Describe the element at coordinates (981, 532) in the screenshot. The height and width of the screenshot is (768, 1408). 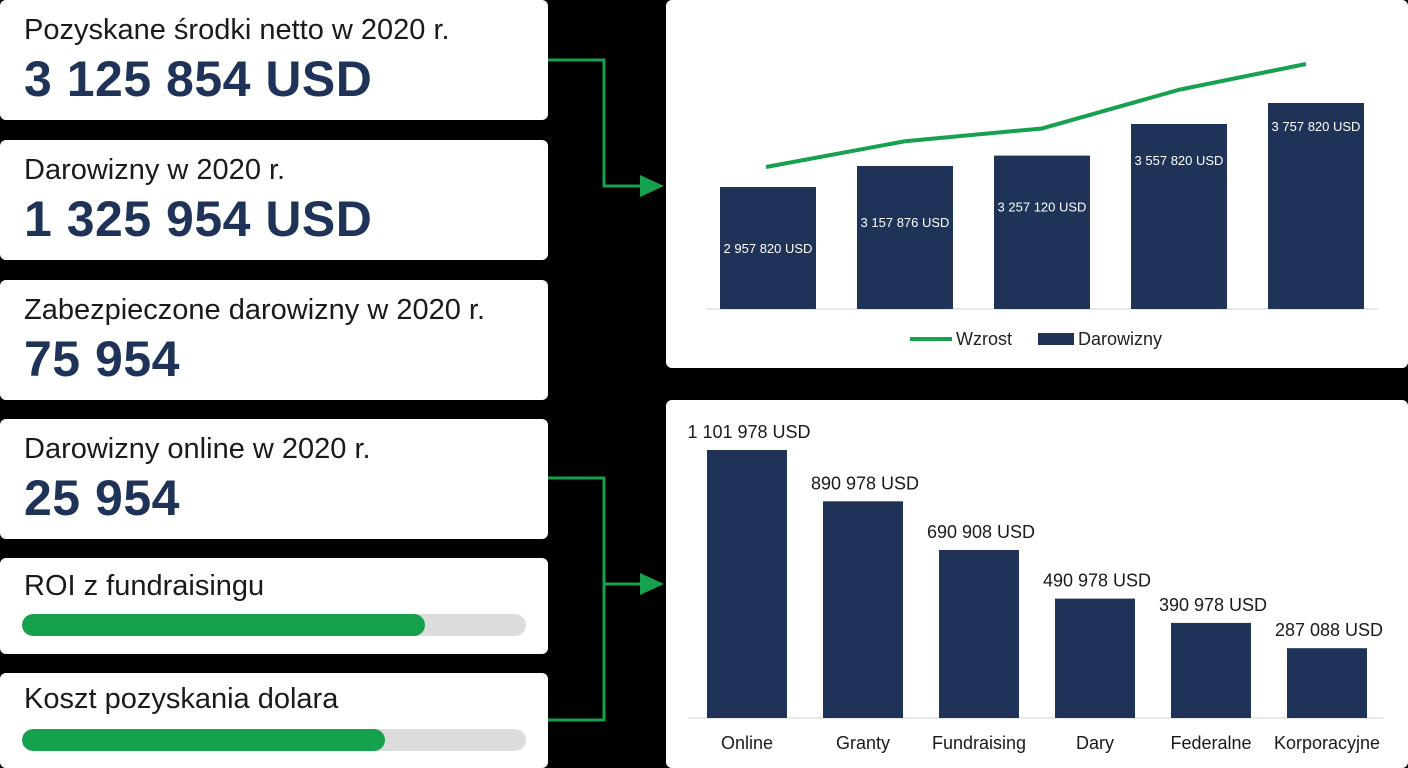
I see `bar-data-label: 690 908 USD` at that location.